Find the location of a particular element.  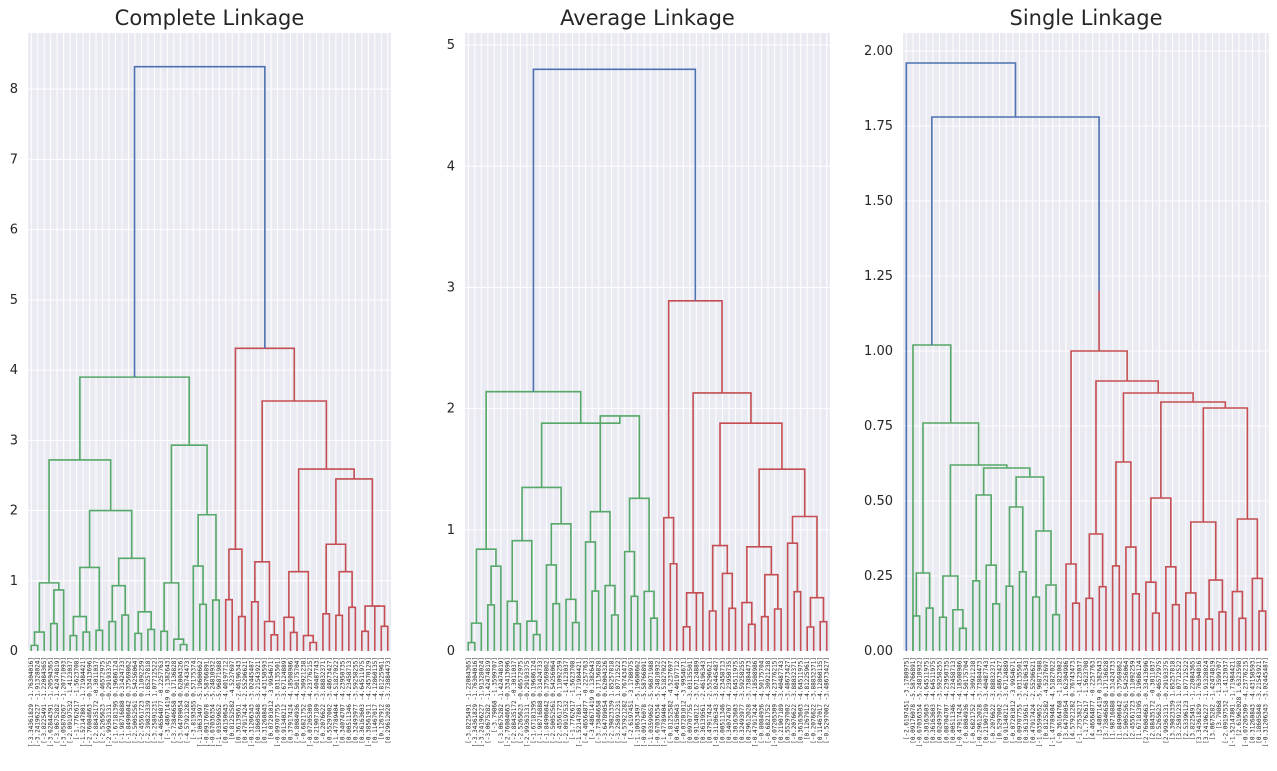

leaf-label: [-1.84906042 0.37569862] is located at coordinates (546, 700).